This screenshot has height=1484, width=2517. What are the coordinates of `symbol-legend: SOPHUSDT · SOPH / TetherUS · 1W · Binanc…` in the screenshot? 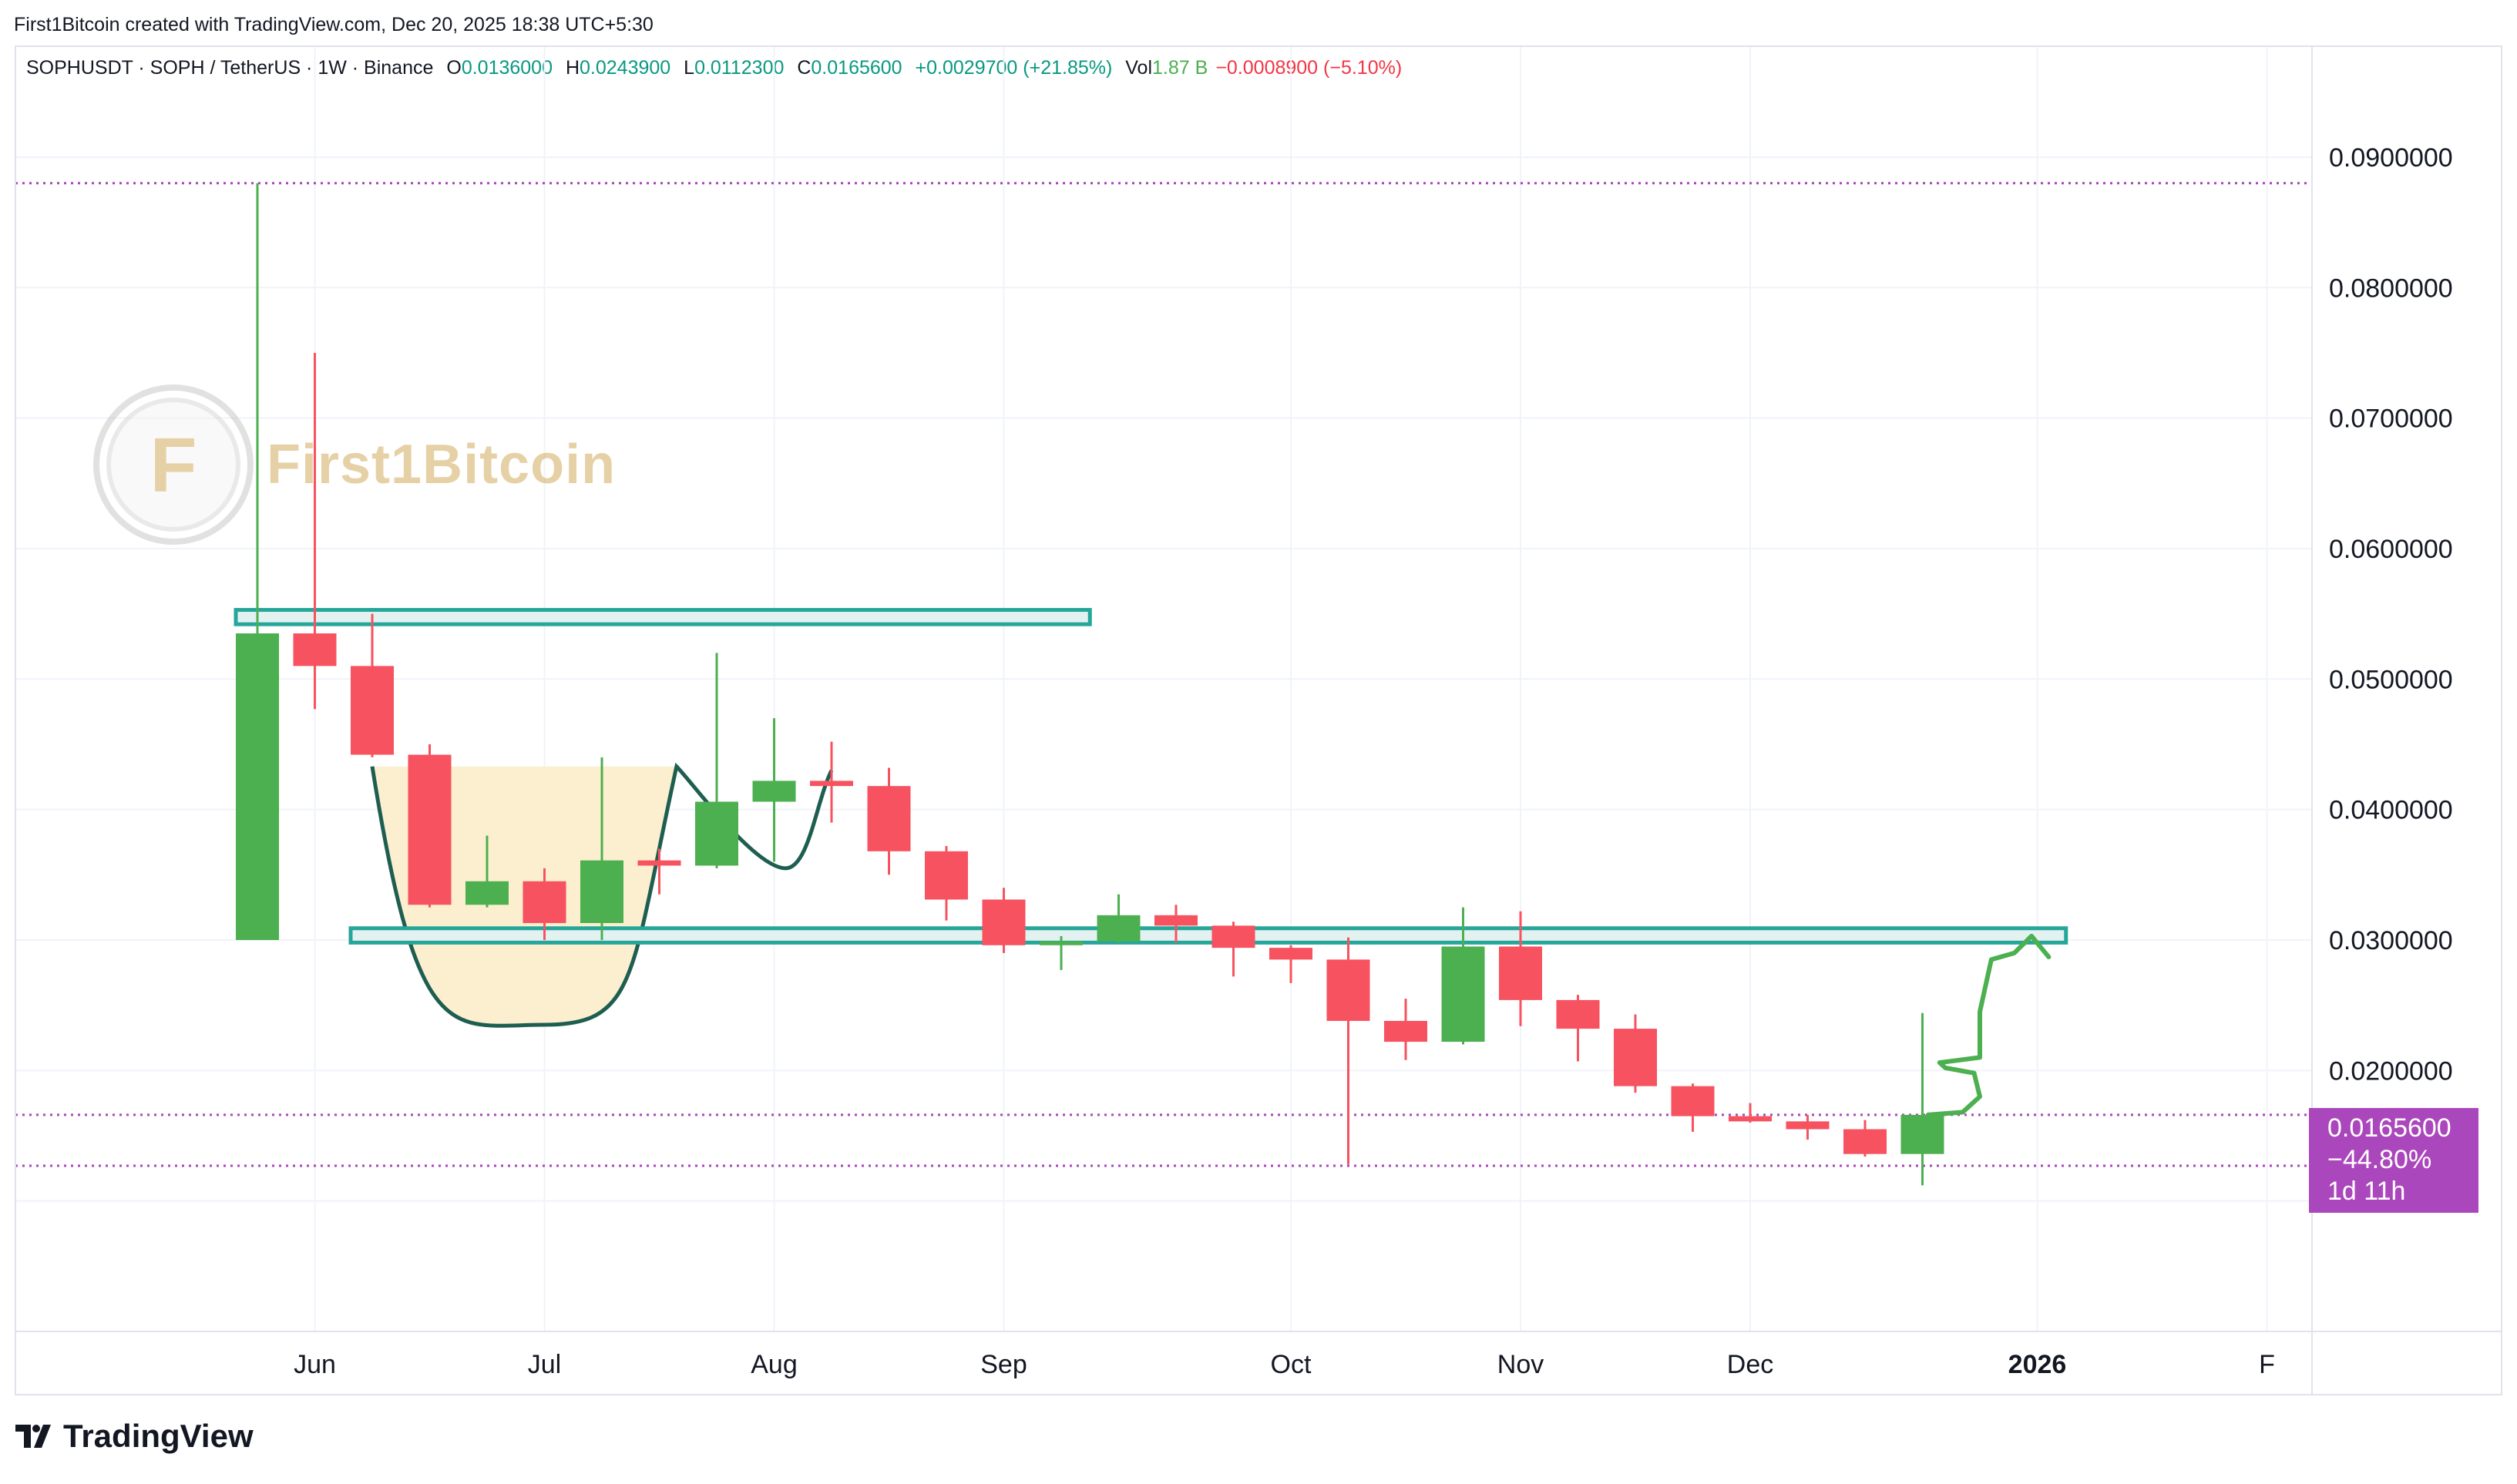 It's located at (721, 68).